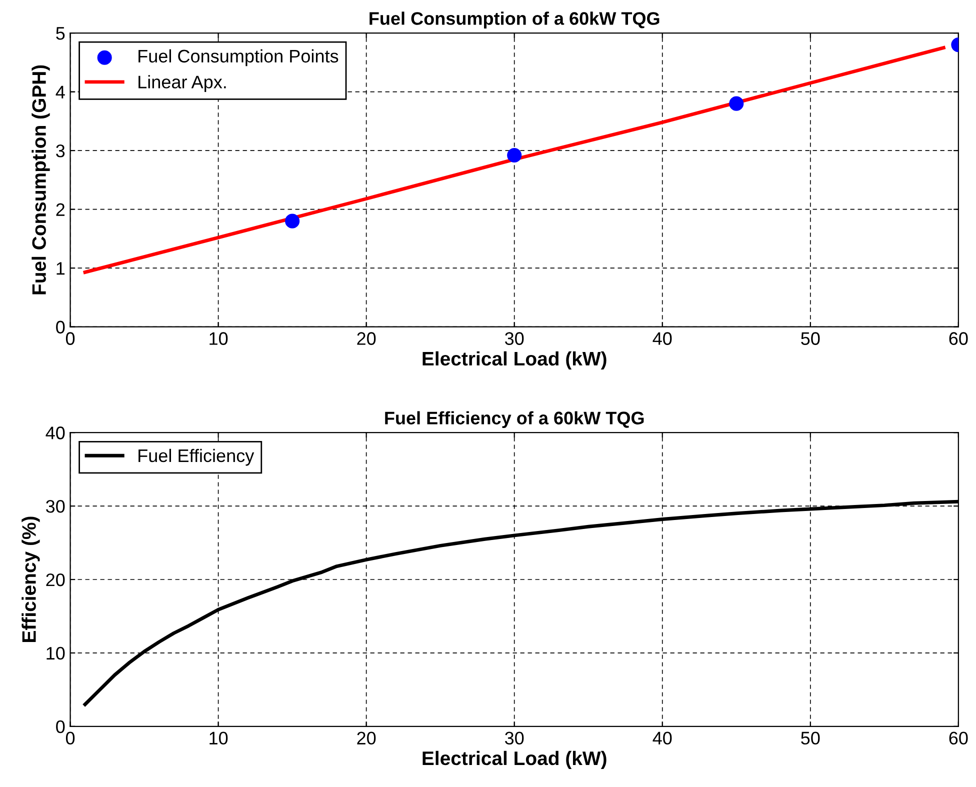  What do you see at coordinates (60, 209) in the screenshot?
I see `y-tick-label: 2` at bounding box center [60, 209].